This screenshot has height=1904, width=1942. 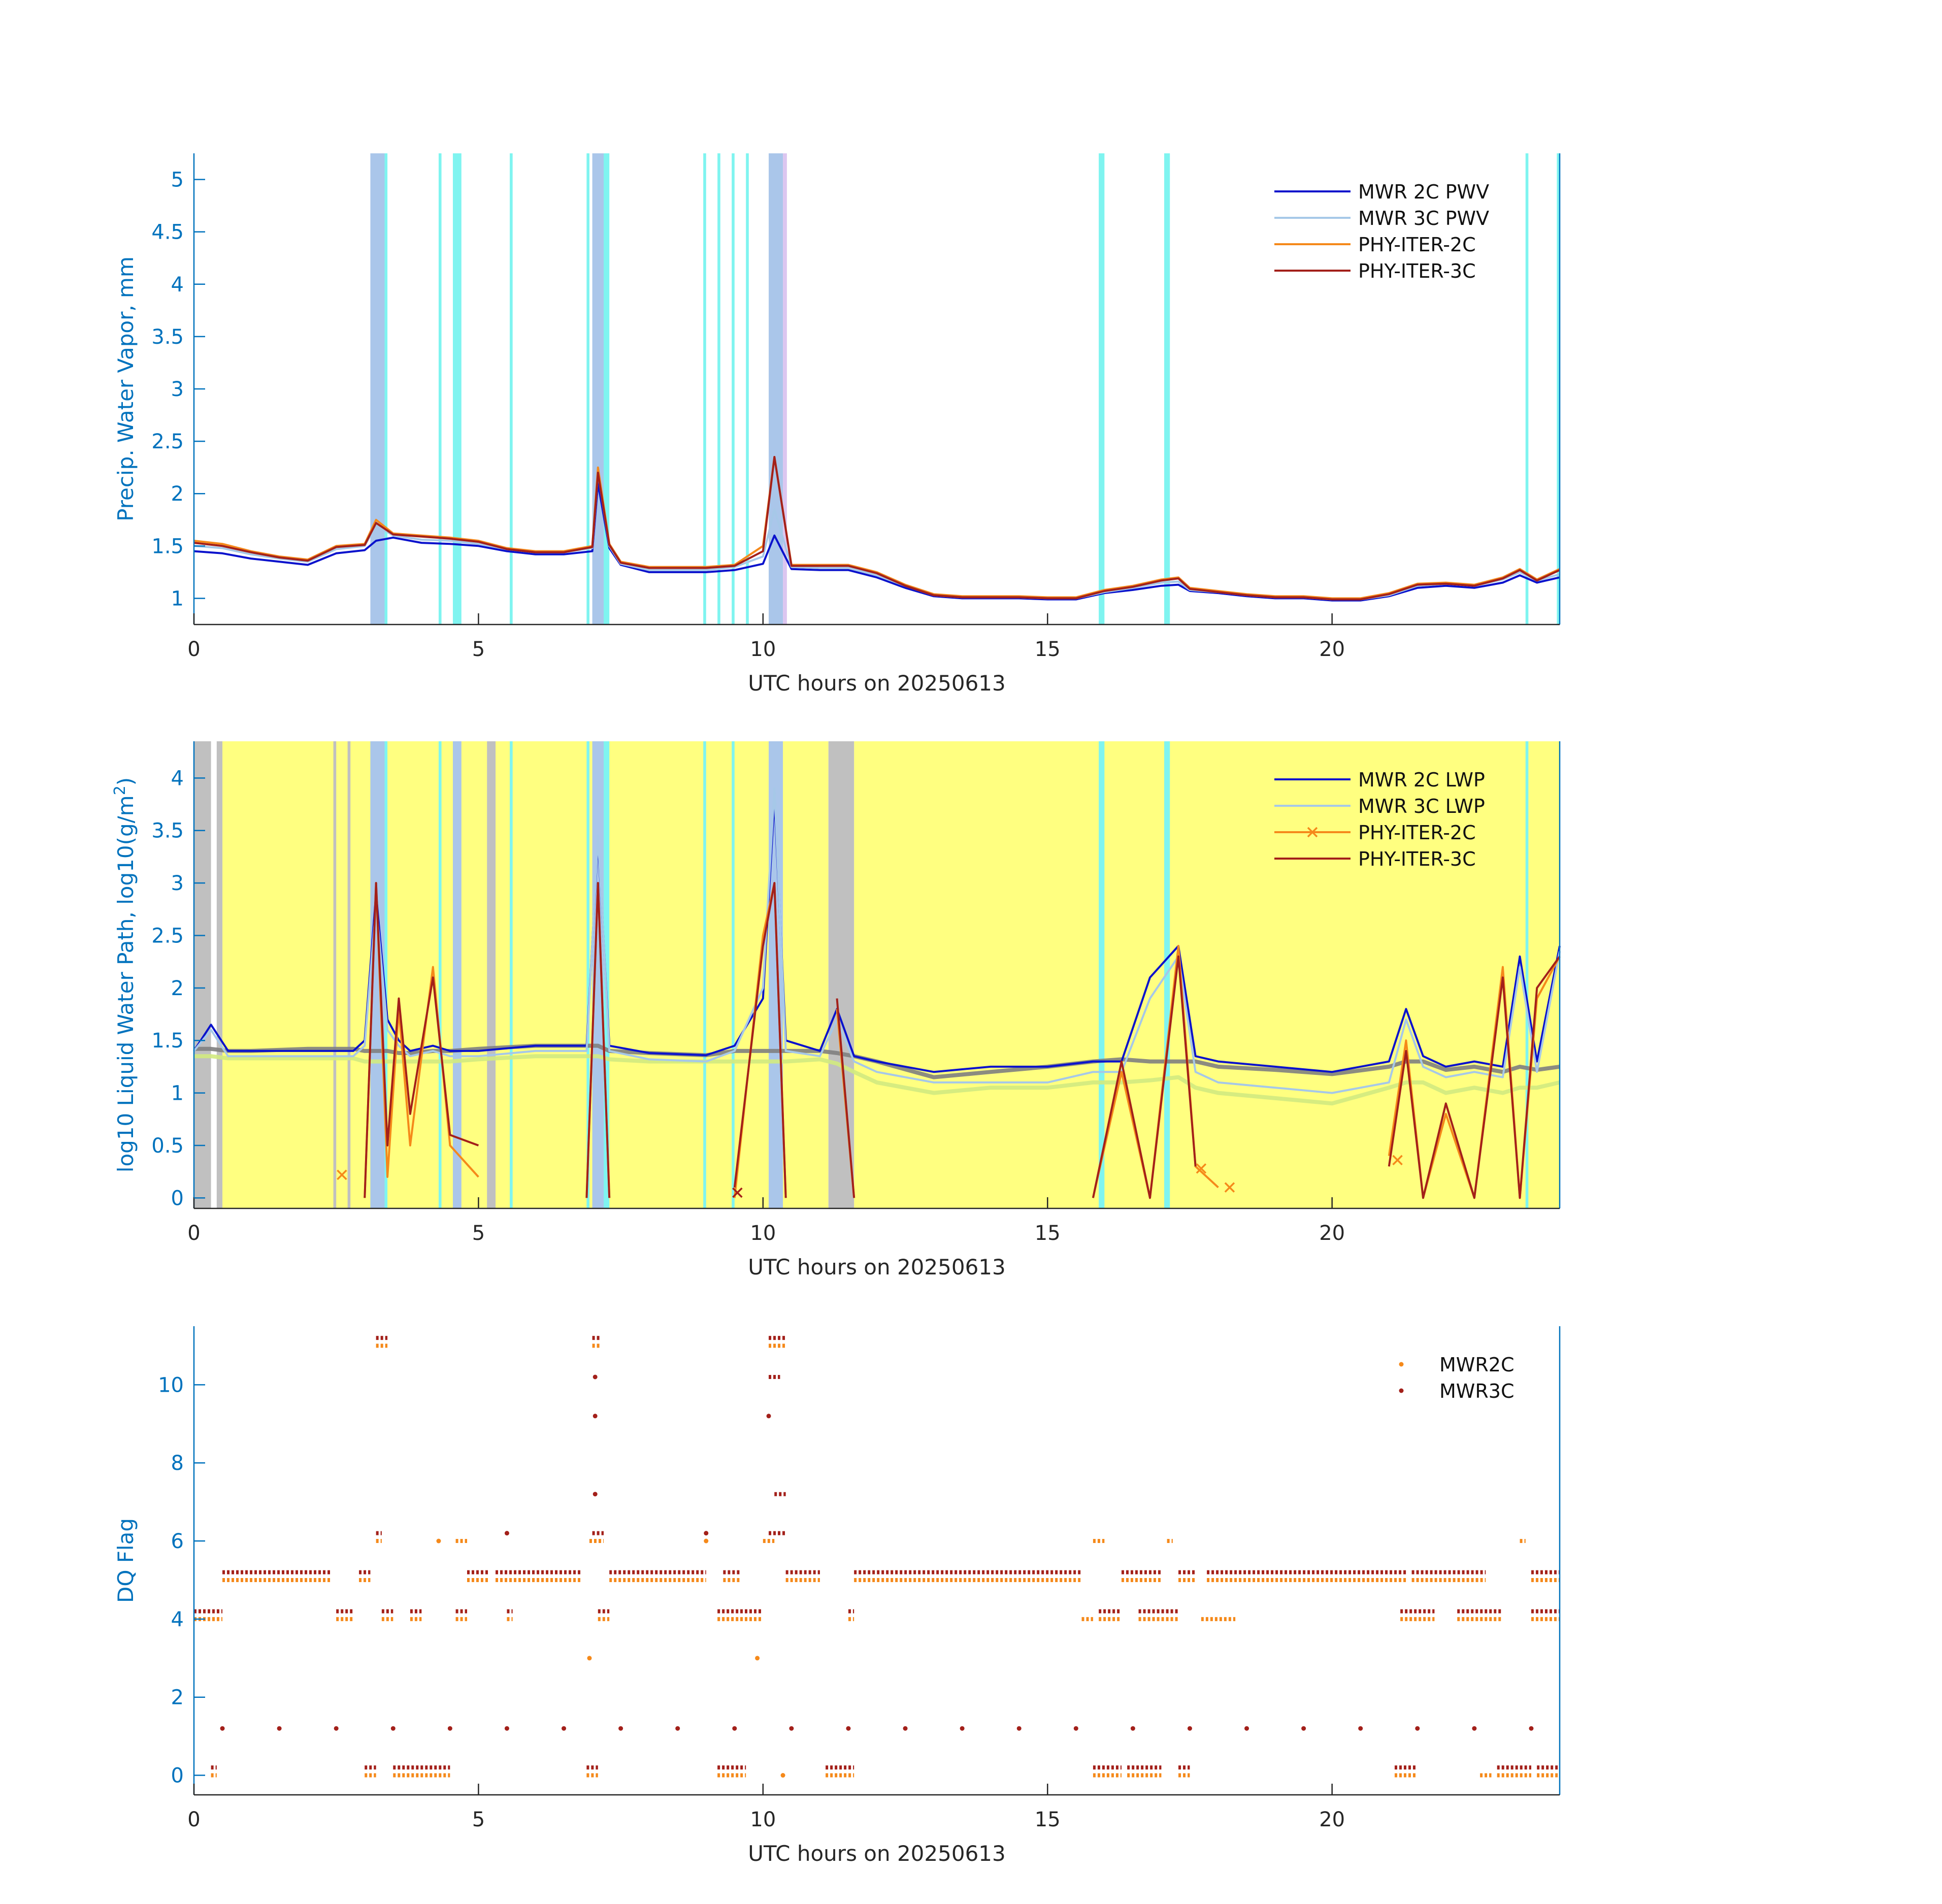 What do you see at coordinates (1423, 192) in the screenshot?
I see `legend-label-0: MWR 2C PWV` at bounding box center [1423, 192].